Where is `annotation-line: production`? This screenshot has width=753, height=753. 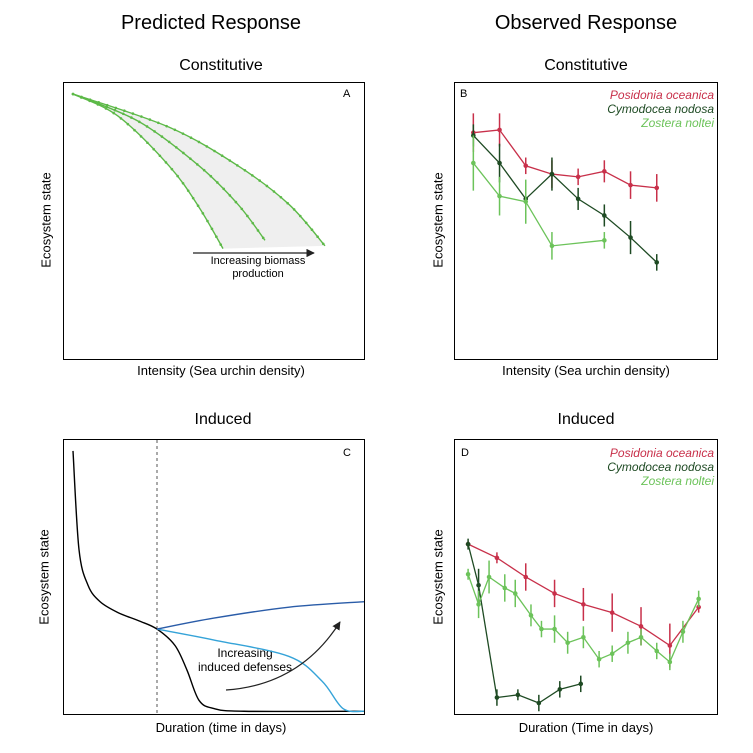 annotation-line: production is located at coordinates (258, 274).